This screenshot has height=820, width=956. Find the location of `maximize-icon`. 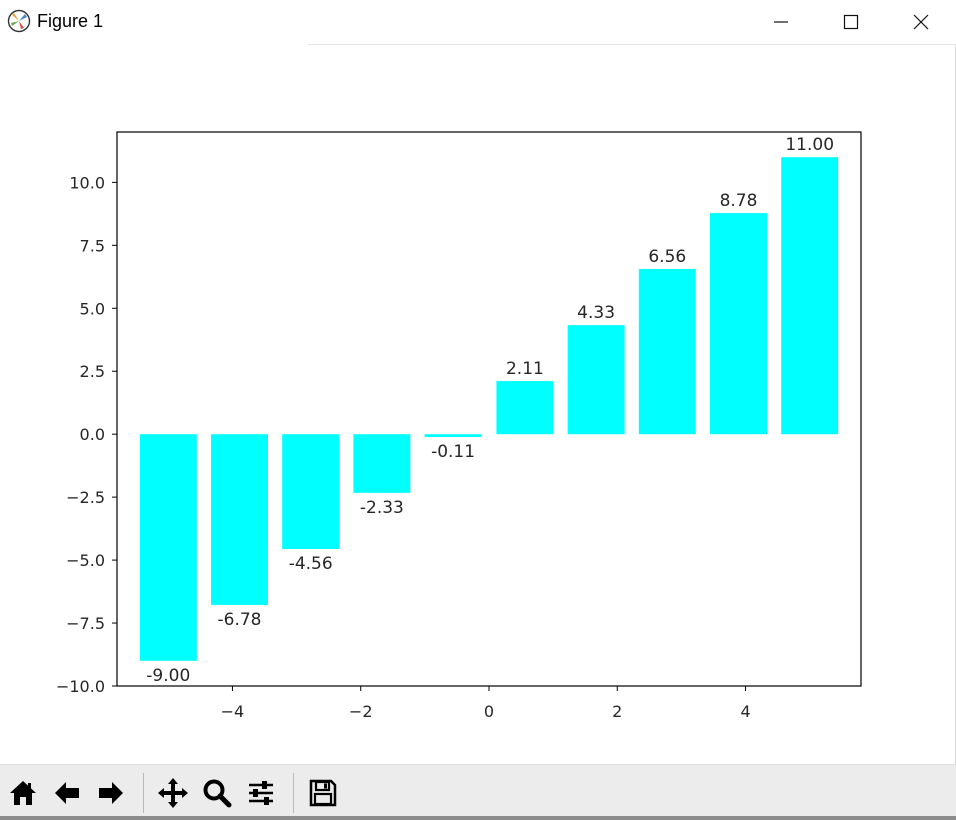

maximize-icon is located at coordinates (851, 22).